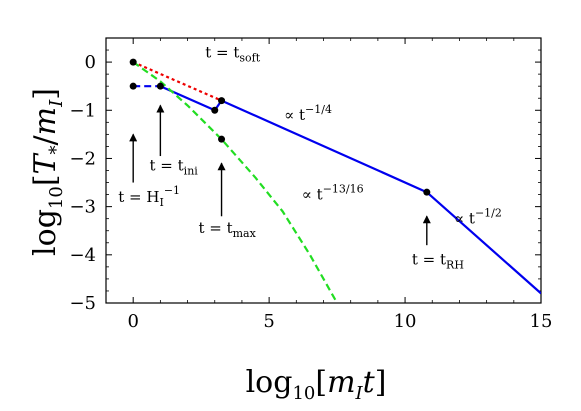 This screenshot has height=411, width=581. I want to click on x-axis-label: log10[mIt], so click(316, 384).